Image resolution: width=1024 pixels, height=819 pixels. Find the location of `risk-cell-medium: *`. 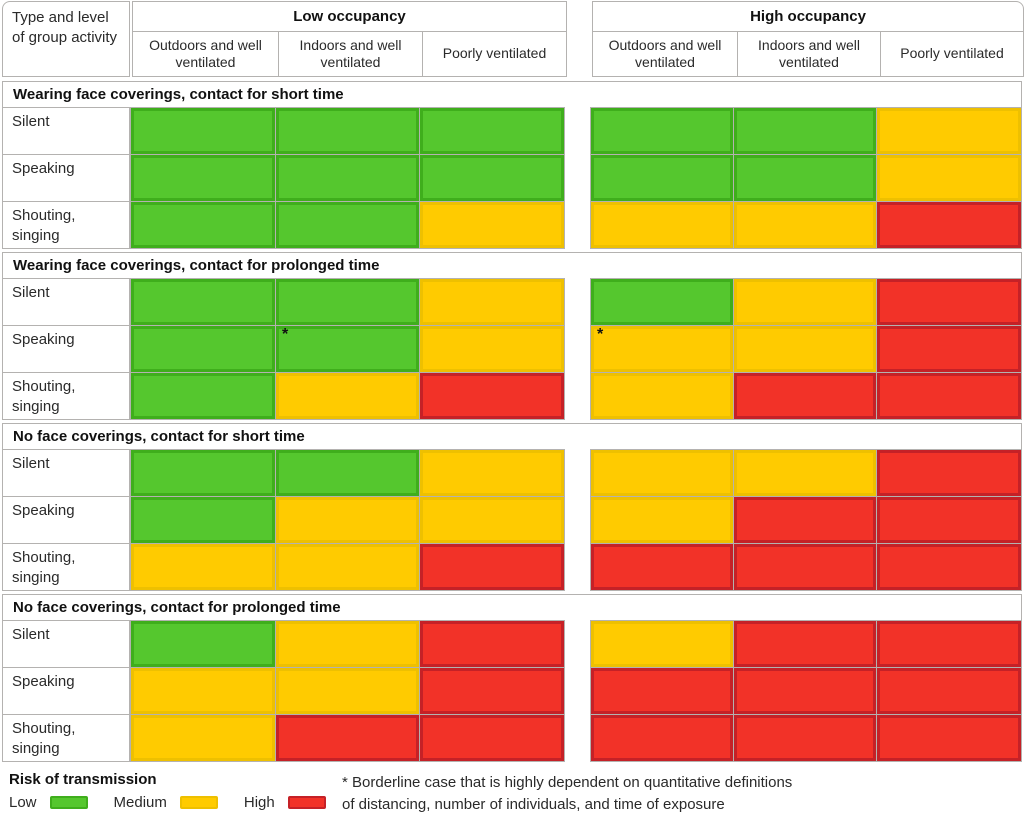

risk-cell-medium: * is located at coordinates (662, 349).